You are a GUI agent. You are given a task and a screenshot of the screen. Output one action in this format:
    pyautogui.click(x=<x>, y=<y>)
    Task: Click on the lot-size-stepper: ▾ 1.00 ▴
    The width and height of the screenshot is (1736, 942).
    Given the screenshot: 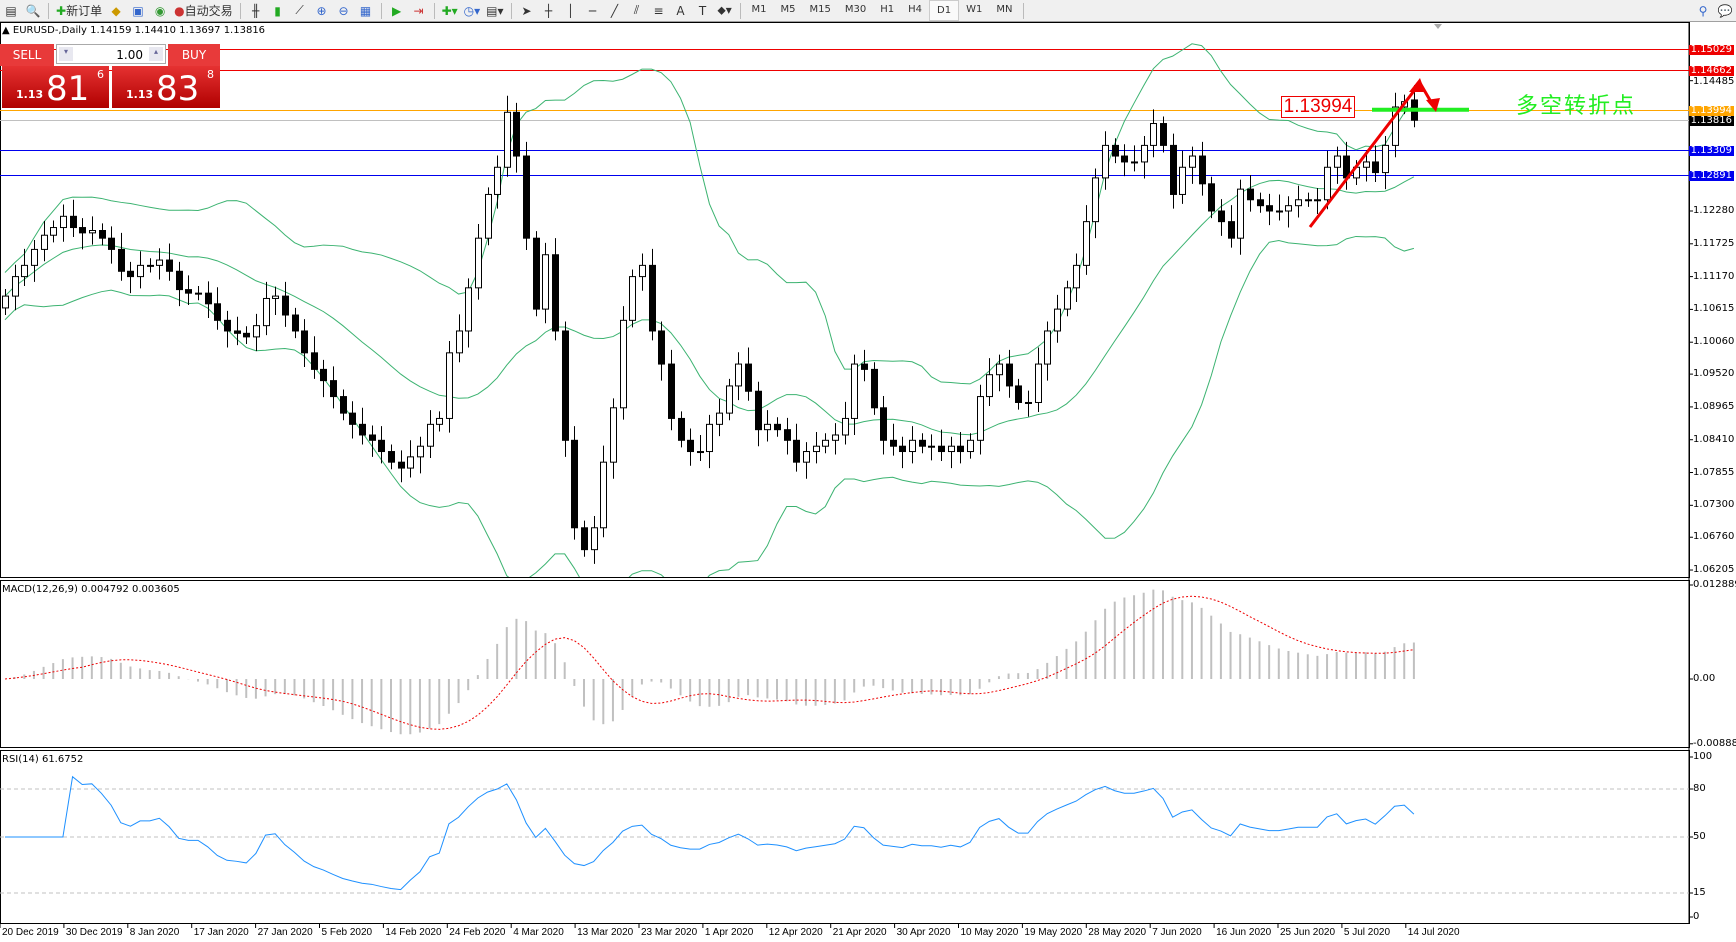 What is the action you would take?
    pyautogui.click(x=111, y=54)
    